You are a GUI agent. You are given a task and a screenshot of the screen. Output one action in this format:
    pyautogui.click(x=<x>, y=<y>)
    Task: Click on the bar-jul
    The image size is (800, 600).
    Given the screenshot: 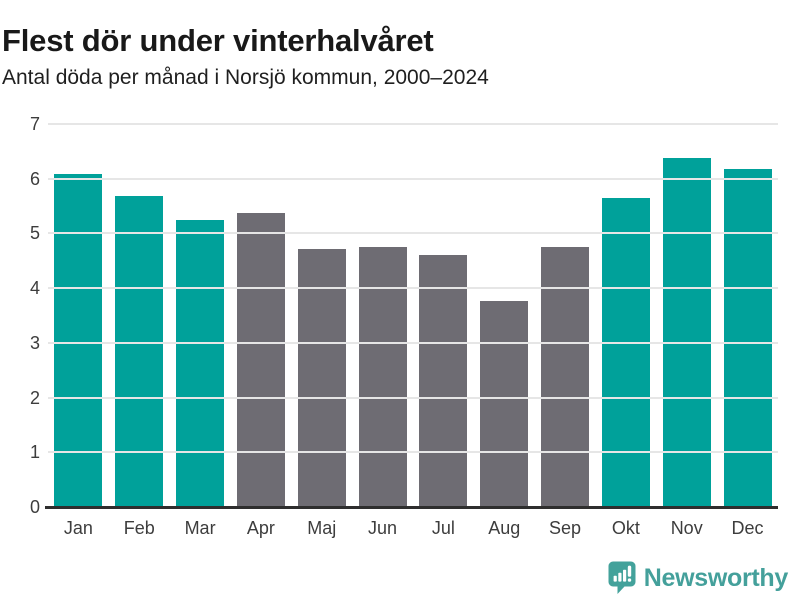 What is the action you would take?
    pyautogui.click(x=443, y=380)
    